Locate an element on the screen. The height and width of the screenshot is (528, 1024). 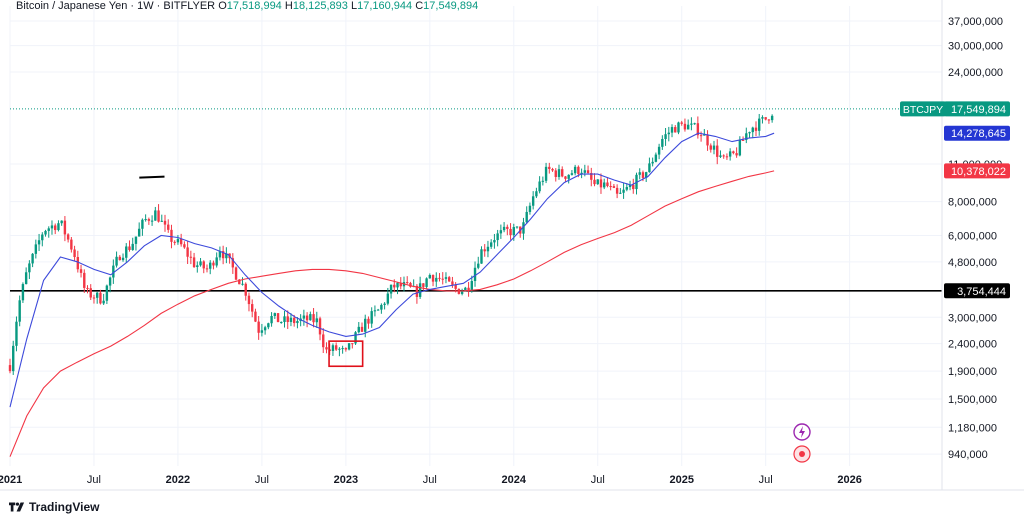
ma-slow-badge-label: 10,378,022 is located at coordinates (978, 172).